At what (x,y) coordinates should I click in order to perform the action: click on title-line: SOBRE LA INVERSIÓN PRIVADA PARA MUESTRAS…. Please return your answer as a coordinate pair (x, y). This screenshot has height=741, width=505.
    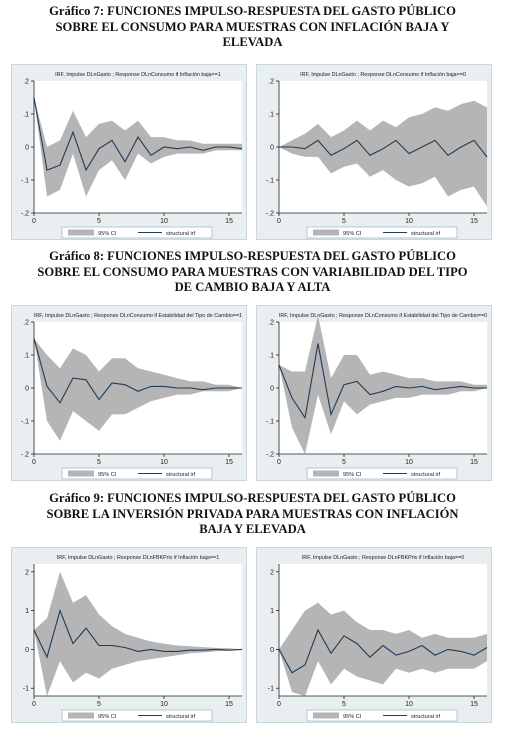
    Looking at the image, I should click on (252, 513).